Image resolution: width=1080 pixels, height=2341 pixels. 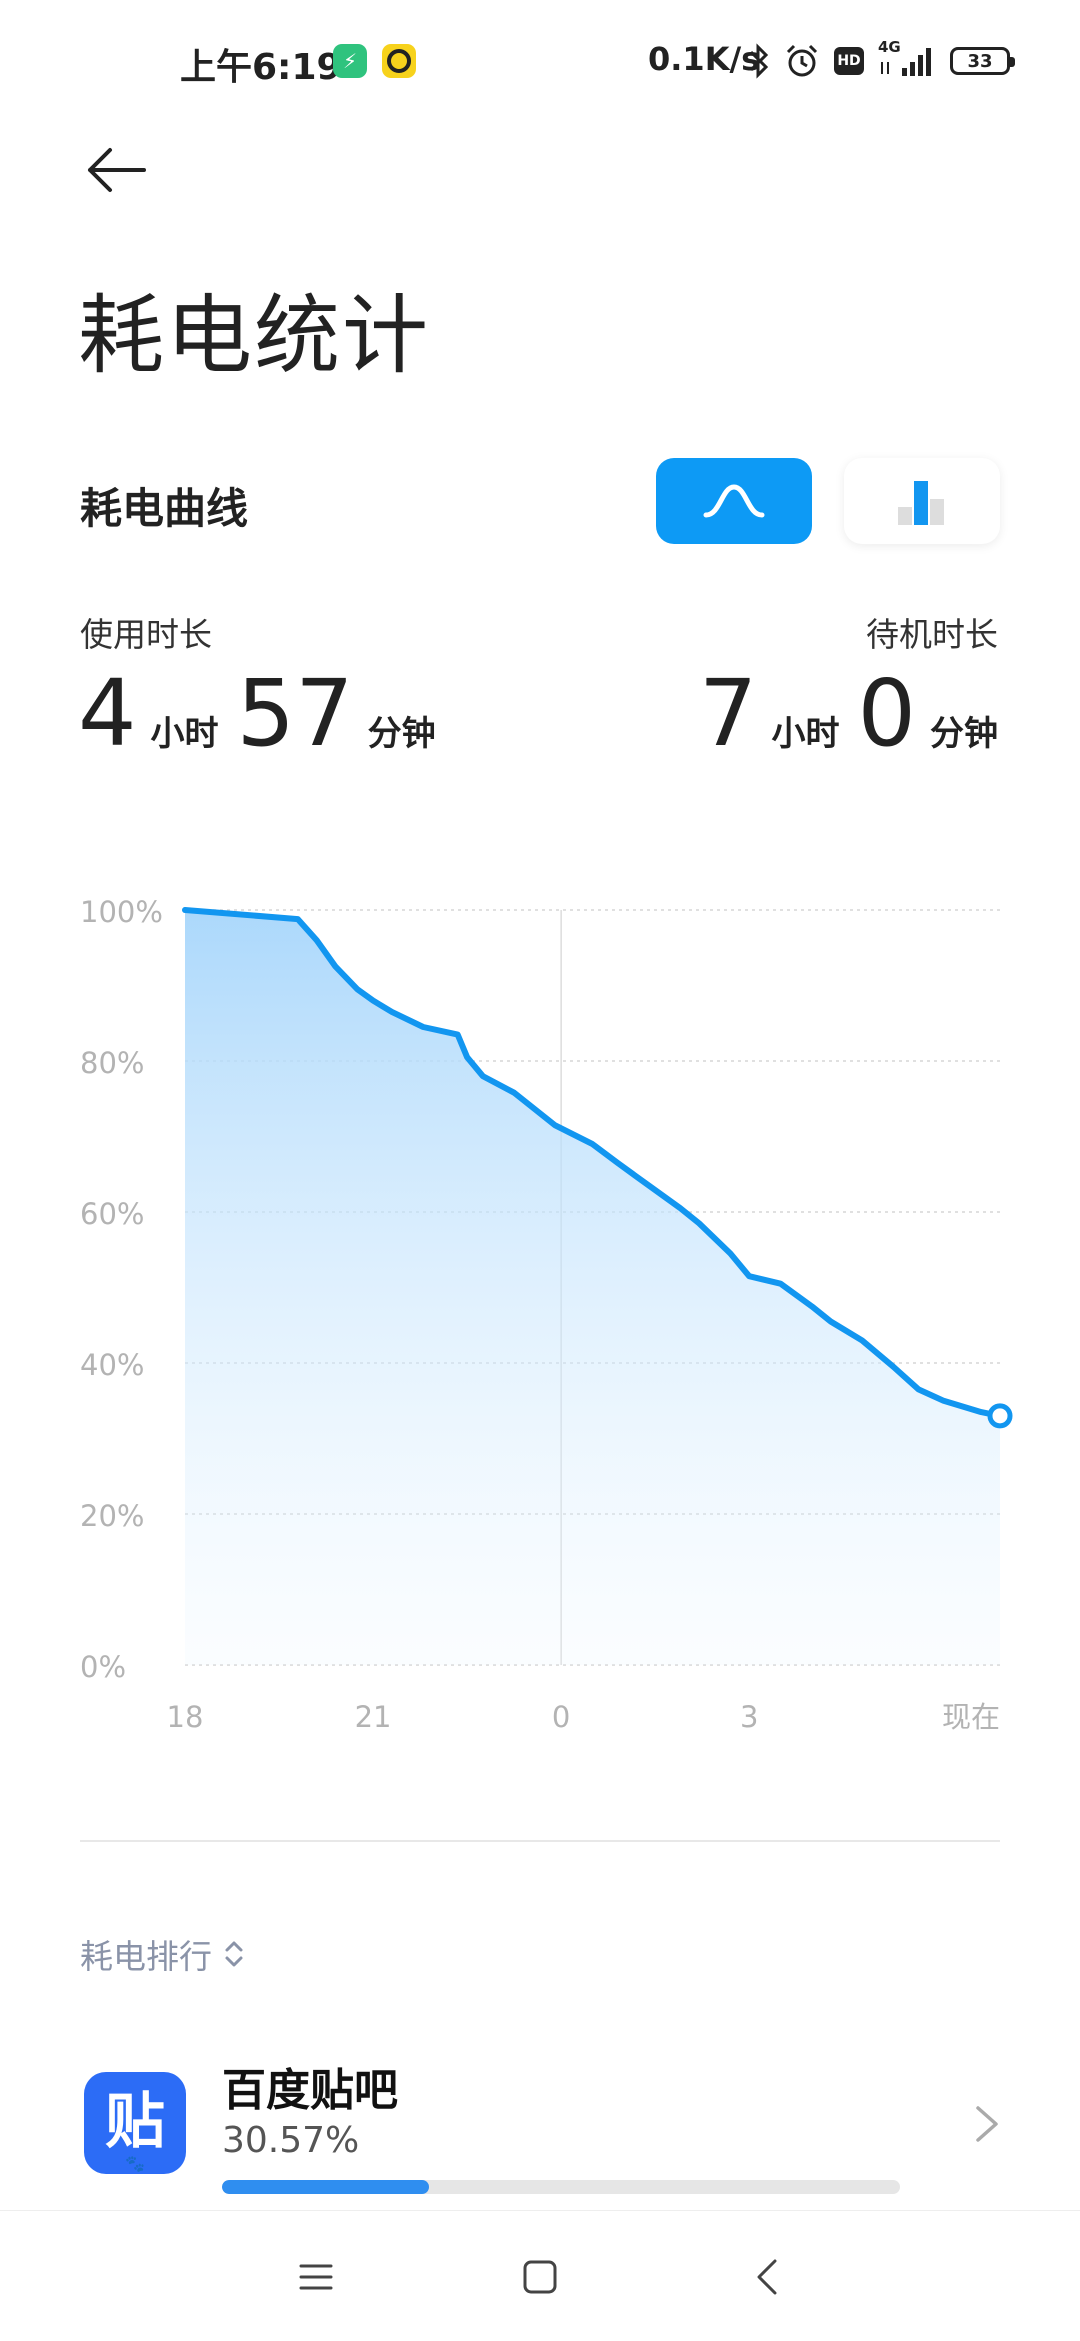 I want to click on back-button, so click(x=117, y=170).